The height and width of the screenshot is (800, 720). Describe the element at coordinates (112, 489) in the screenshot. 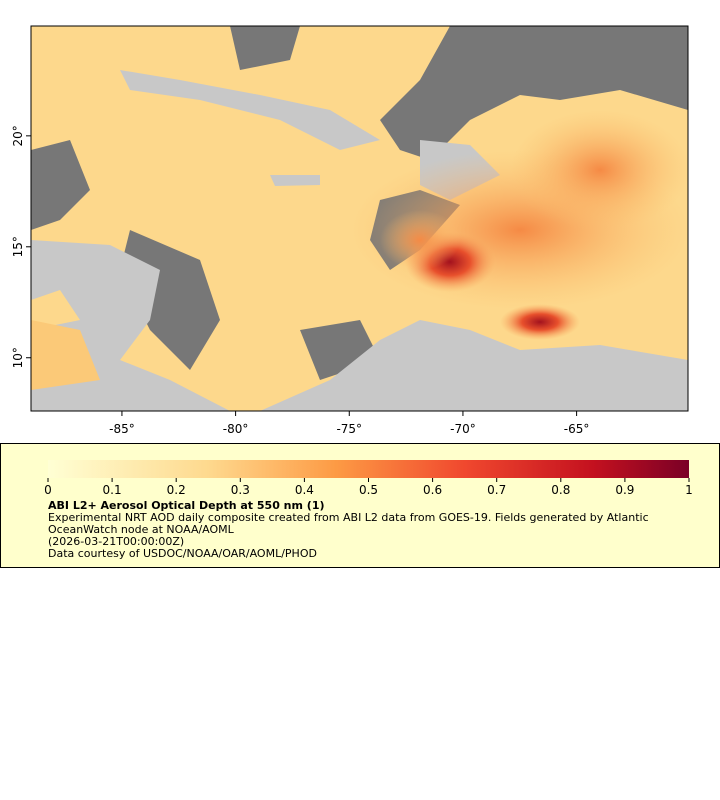

I see `colorbar-tick-label: 0.1` at that location.